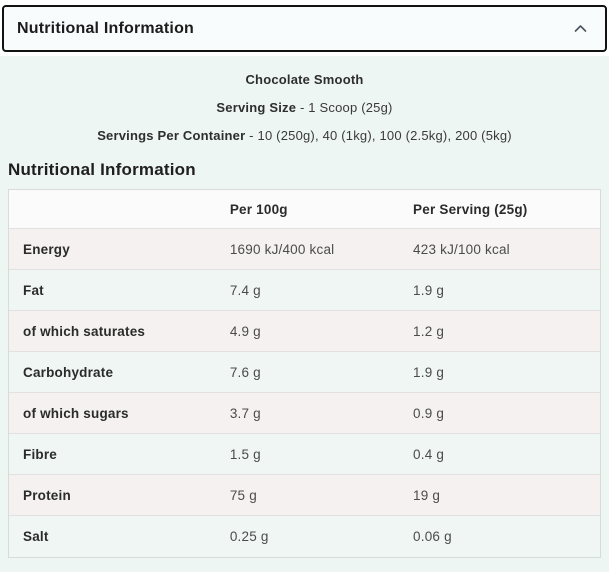 The image size is (609, 572). I want to click on row-label: Fibre, so click(40, 454).